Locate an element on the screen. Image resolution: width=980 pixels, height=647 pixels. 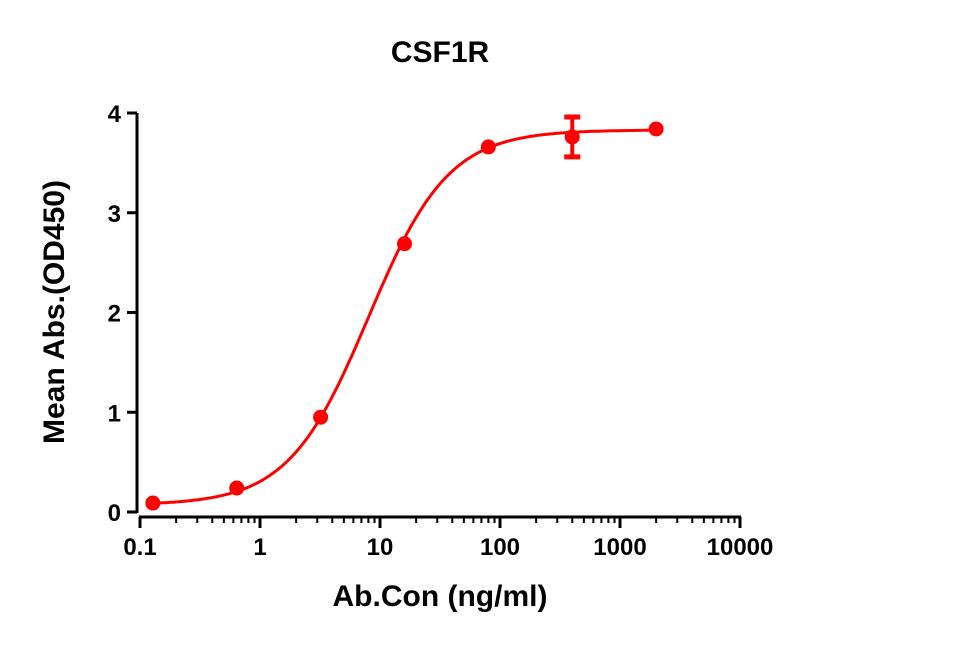
x-tick-label: 1 is located at coordinates (259, 547).